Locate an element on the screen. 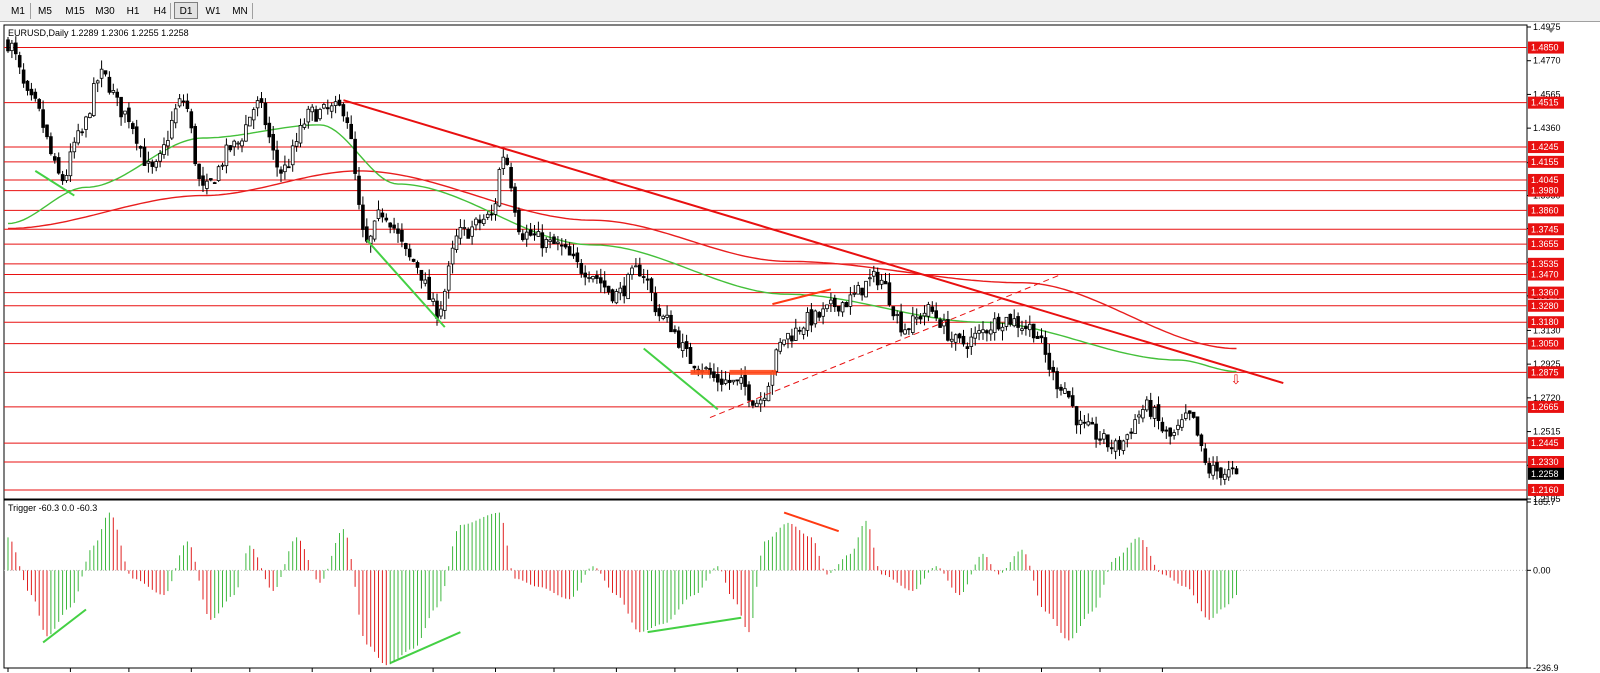 Image resolution: width=1600 pixels, height=673 pixels. level-price-label: 1.3180 is located at coordinates (1545, 322).